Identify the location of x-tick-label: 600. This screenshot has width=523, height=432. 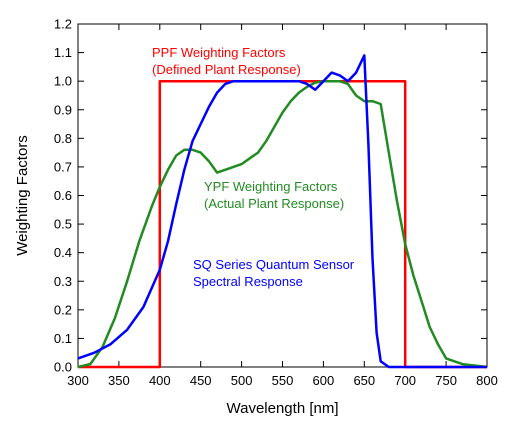
(324, 380).